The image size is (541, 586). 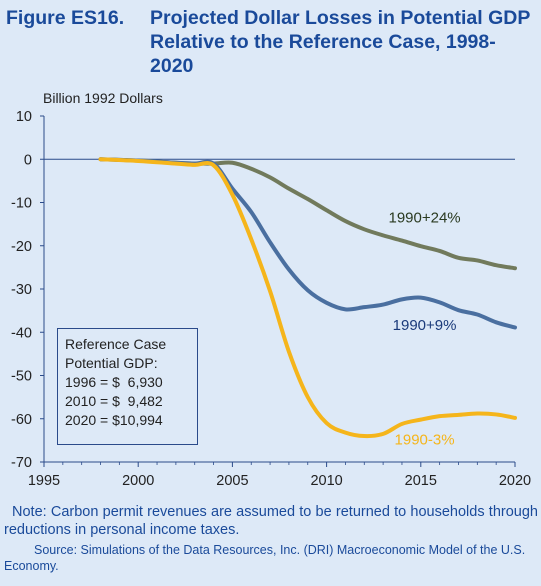 I want to click on series-label: 1990+24%, so click(x=424, y=218).